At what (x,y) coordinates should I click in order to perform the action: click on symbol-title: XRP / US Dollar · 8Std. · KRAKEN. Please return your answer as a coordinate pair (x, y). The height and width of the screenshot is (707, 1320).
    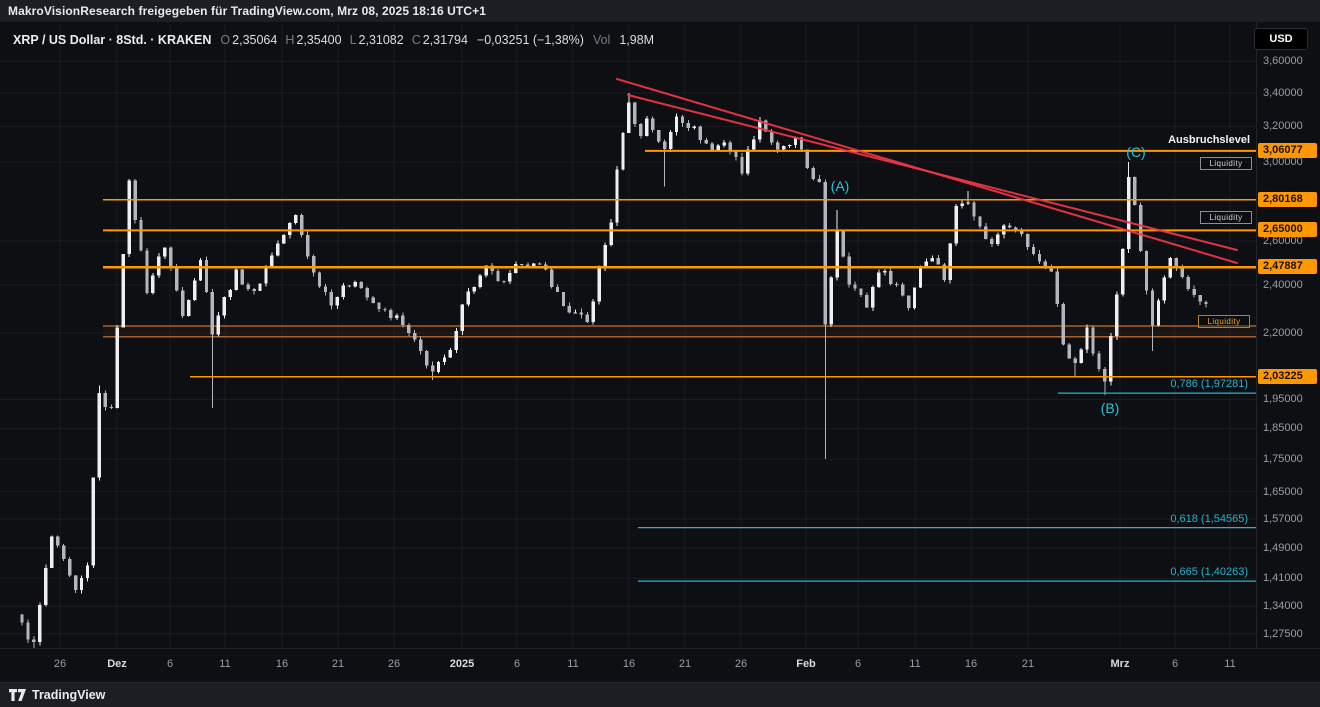
    Looking at the image, I should click on (112, 40).